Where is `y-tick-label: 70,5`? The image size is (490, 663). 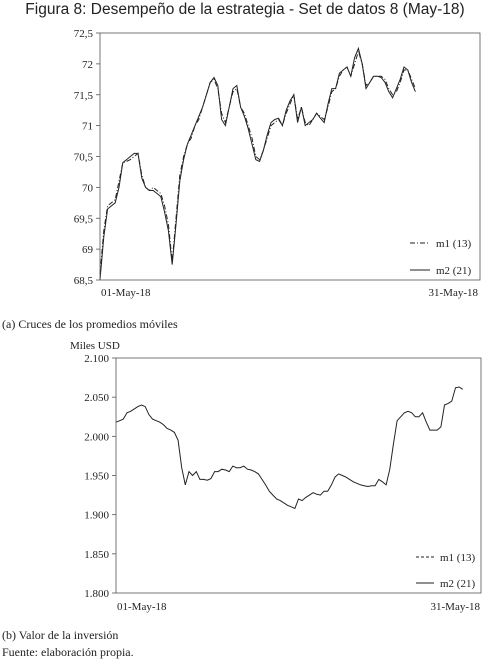
y-tick-label: 70,5 is located at coordinates (84, 158).